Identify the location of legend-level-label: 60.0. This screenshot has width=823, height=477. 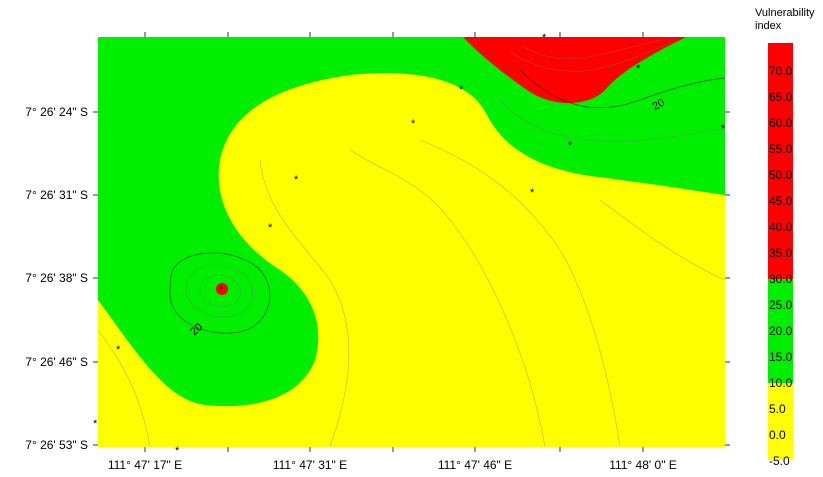
(781, 123).